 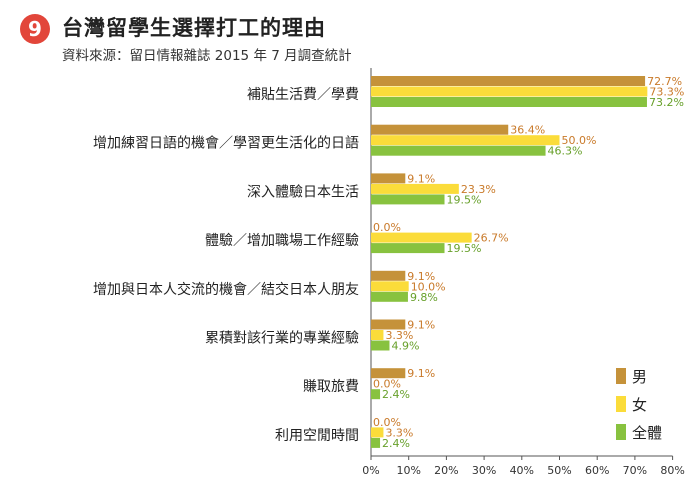 What do you see at coordinates (424, 297) in the screenshot?
I see `data-label: 9.8%` at bounding box center [424, 297].